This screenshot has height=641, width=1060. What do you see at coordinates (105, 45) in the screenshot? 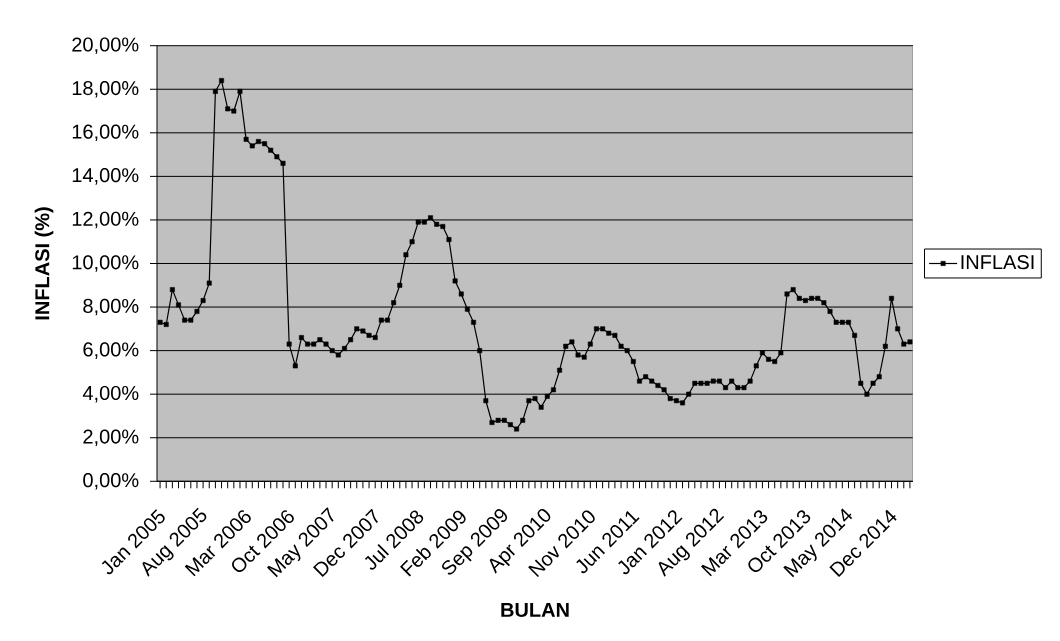
I see `y-tick-label: 20,00%` at bounding box center [105, 45].